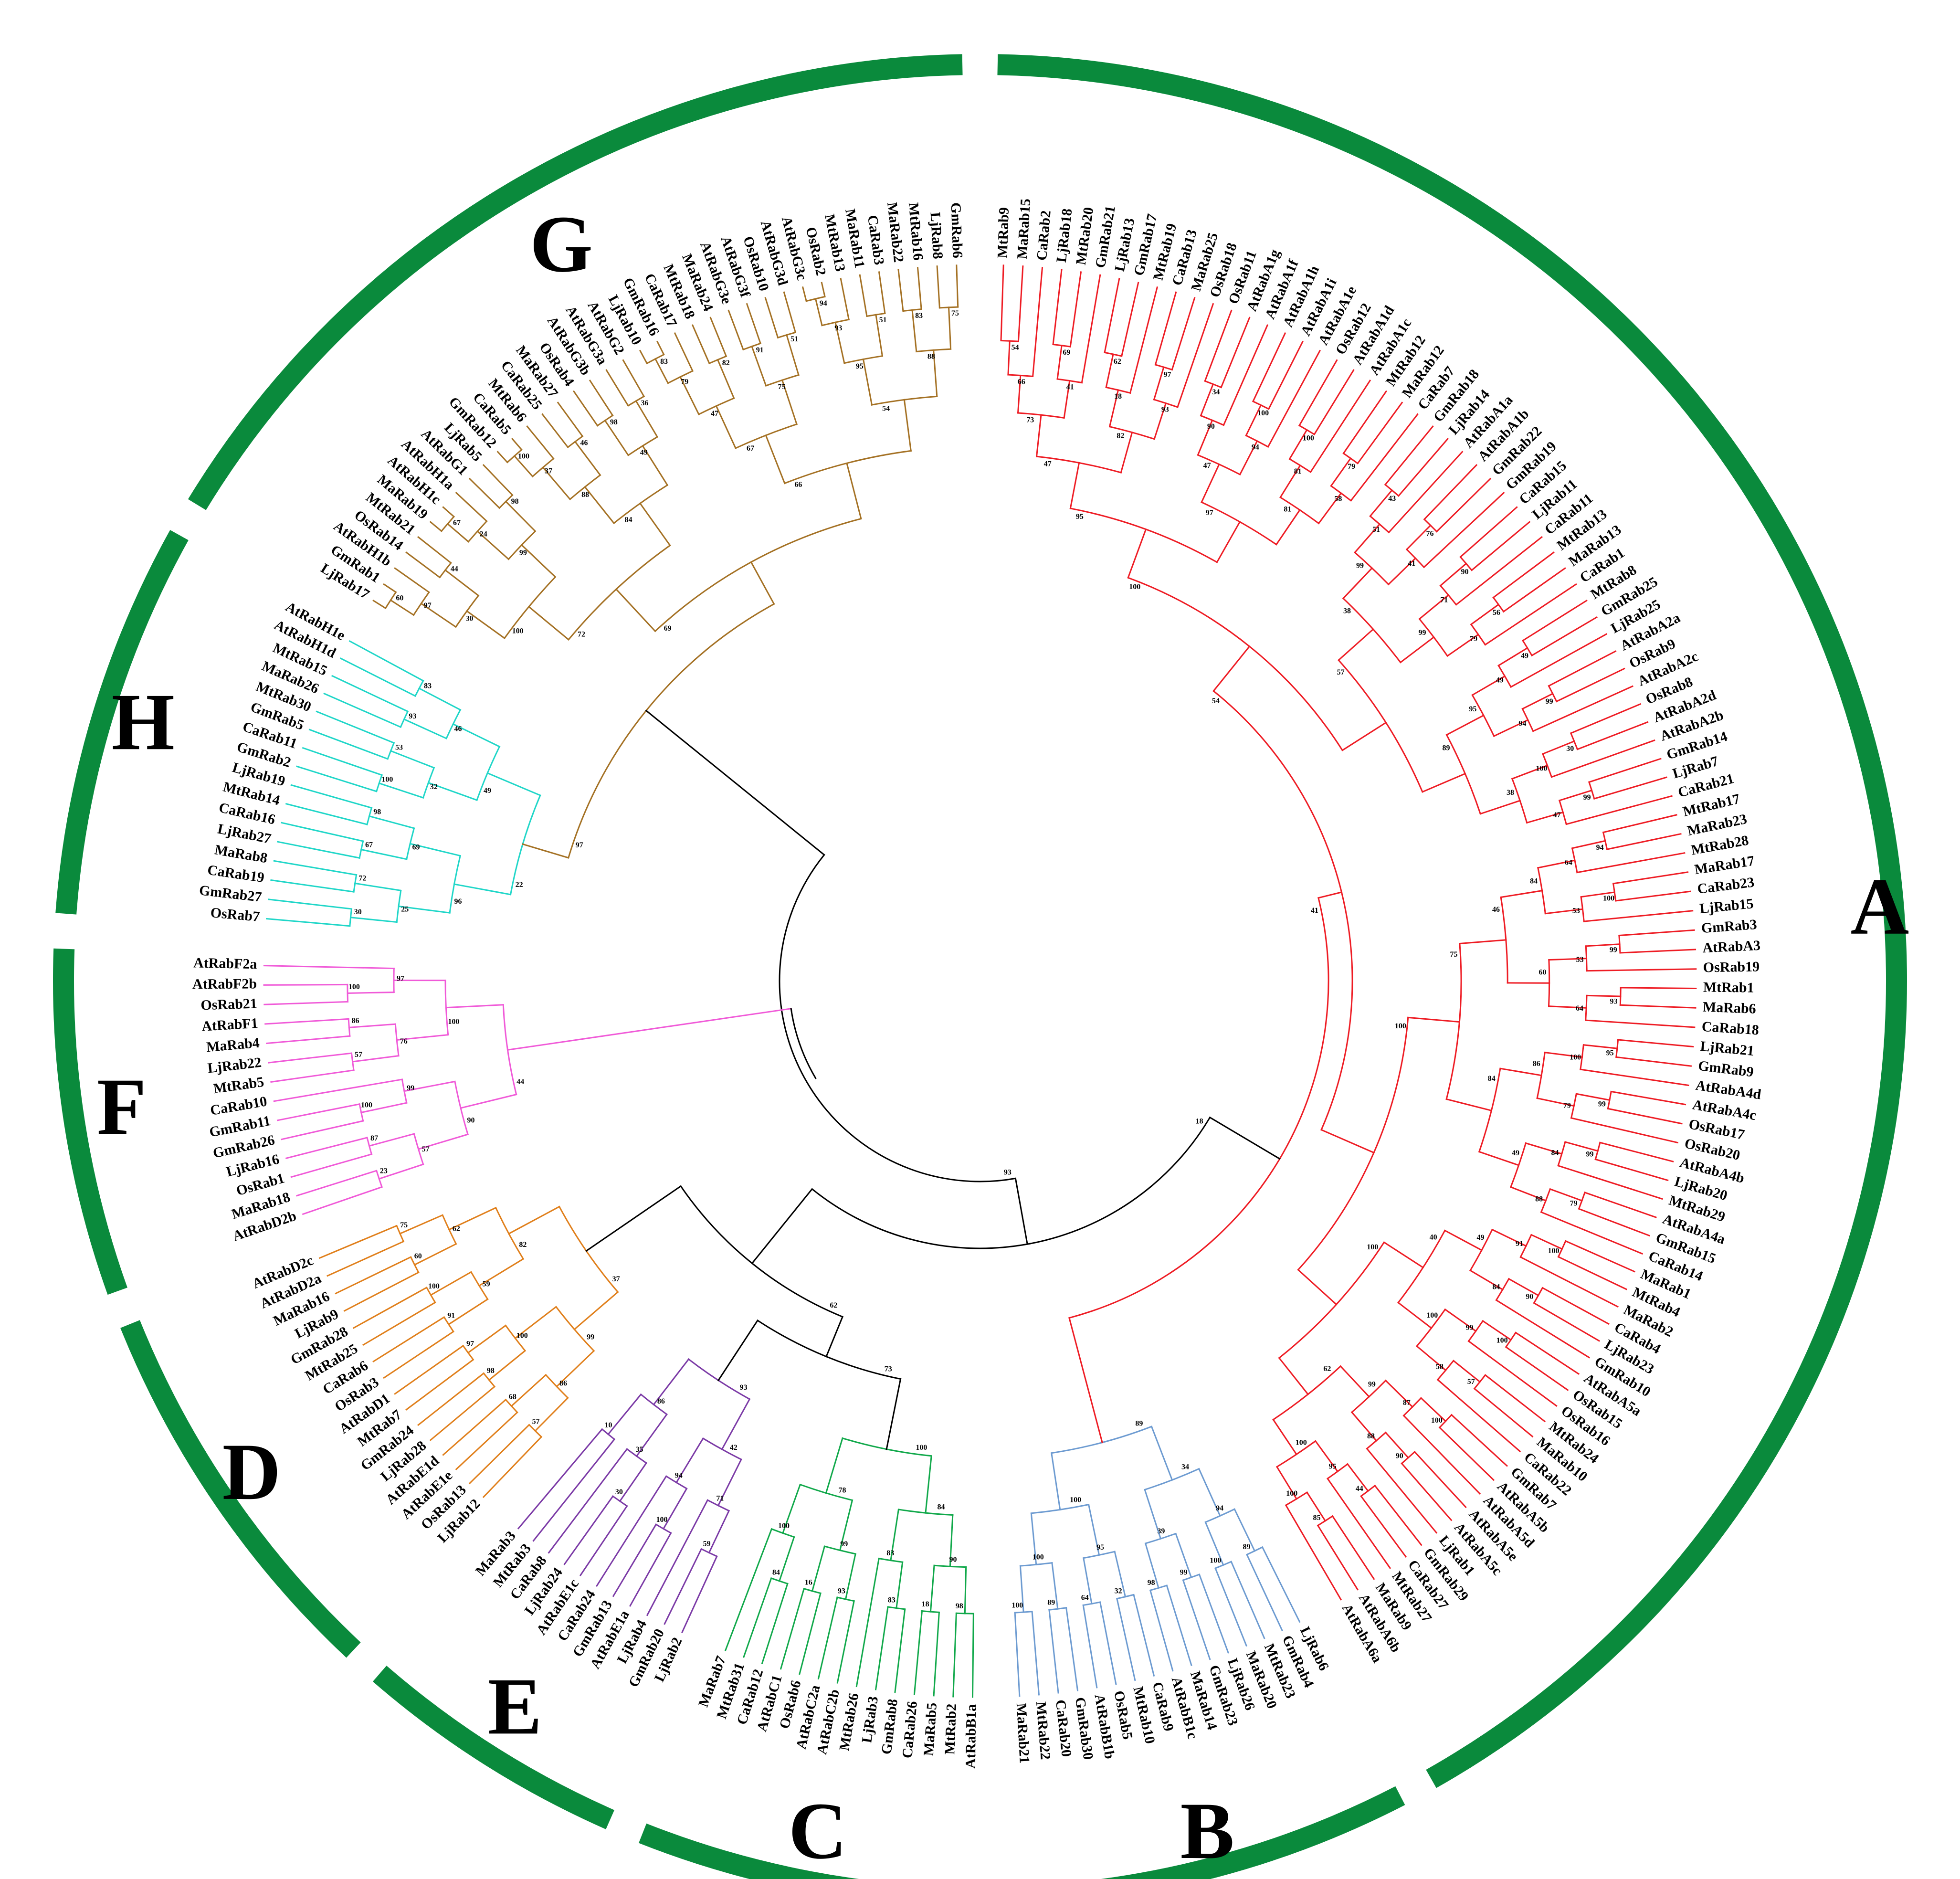 The image size is (1960, 1879). Describe the element at coordinates (1085, 1598) in the screenshot. I see `bootstrap-value: 64` at that location.